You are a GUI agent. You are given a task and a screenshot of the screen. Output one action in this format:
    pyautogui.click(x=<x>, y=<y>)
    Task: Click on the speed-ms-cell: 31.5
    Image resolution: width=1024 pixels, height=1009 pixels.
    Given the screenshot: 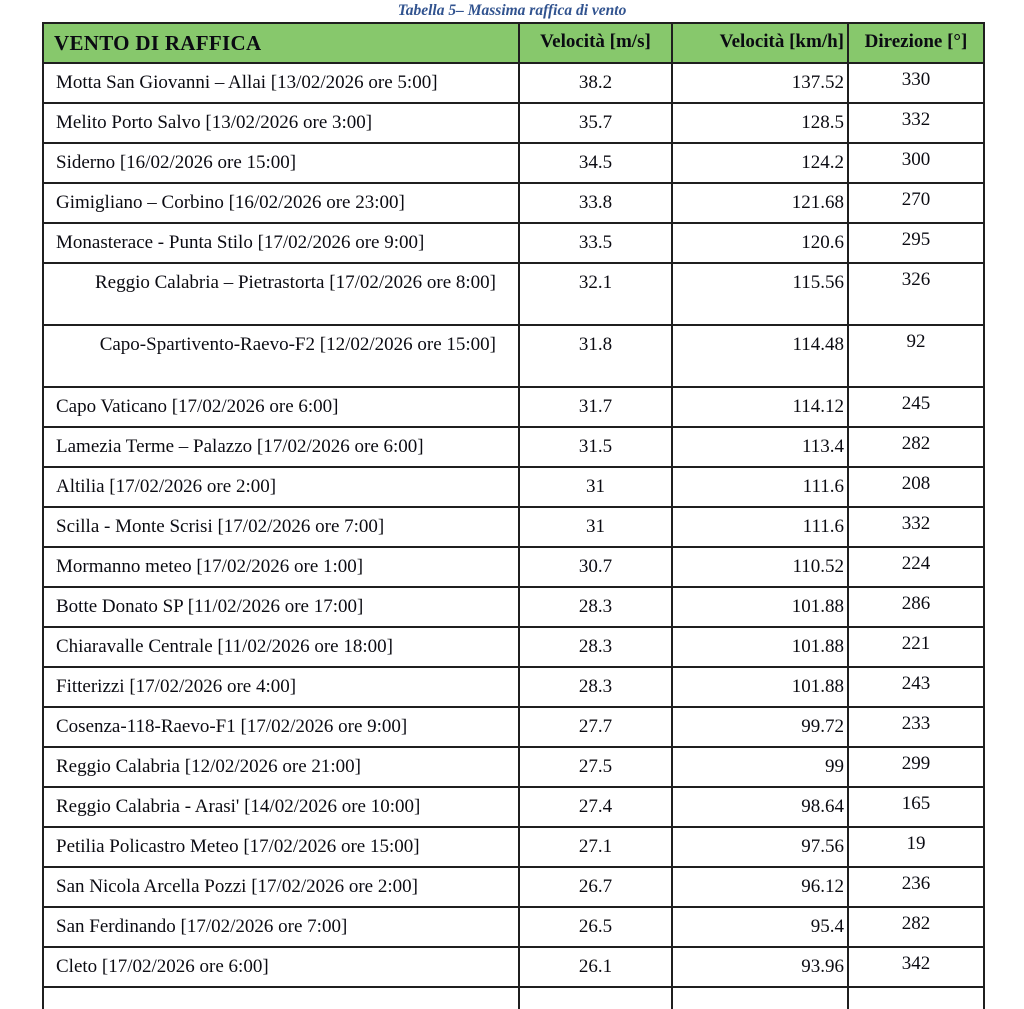 What is the action you would take?
    pyautogui.click(x=595, y=447)
    